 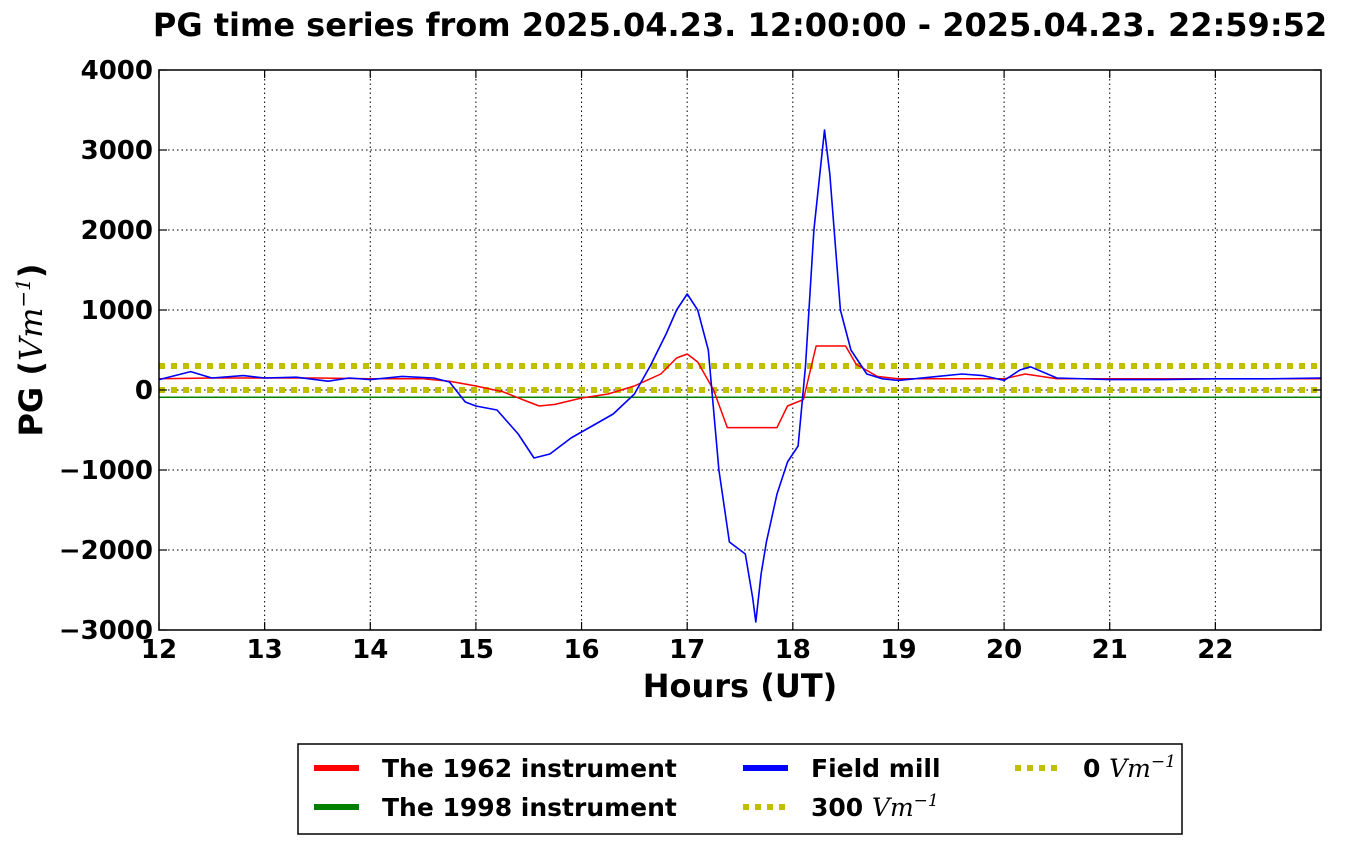 What do you see at coordinates (106, 551) in the screenshot?
I see `y-tick-label: −2000` at bounding box center [106, 551].